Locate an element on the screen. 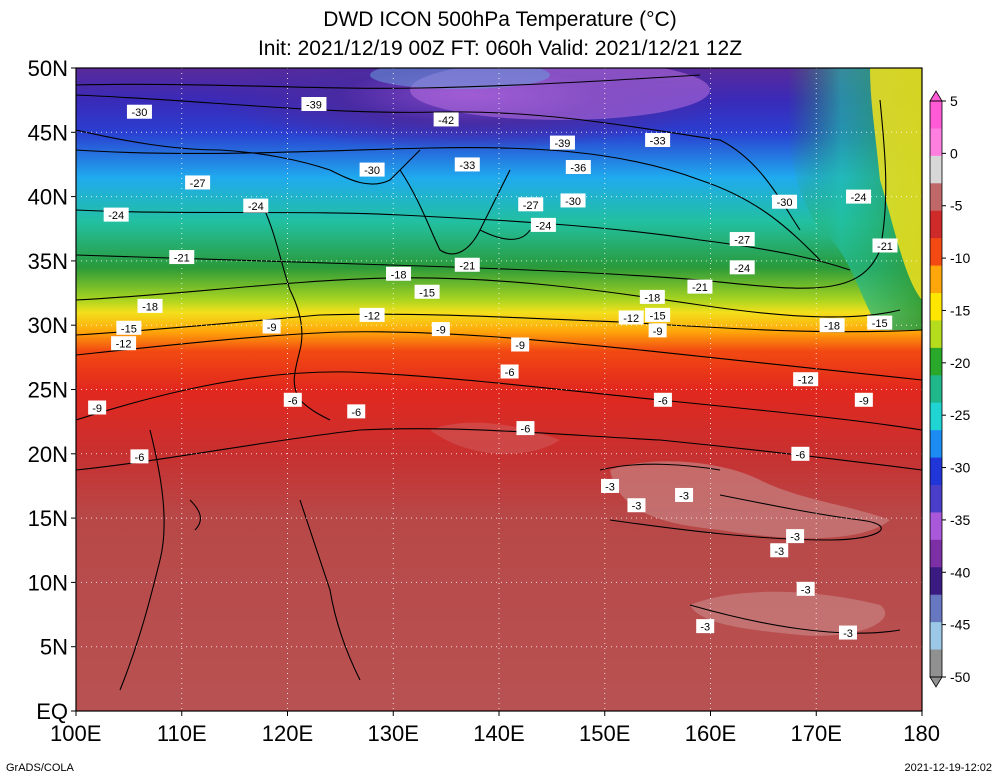 This screenshot has height=779, width=1000. lon-tick-label: 150E is located at coordinates (604, 733).